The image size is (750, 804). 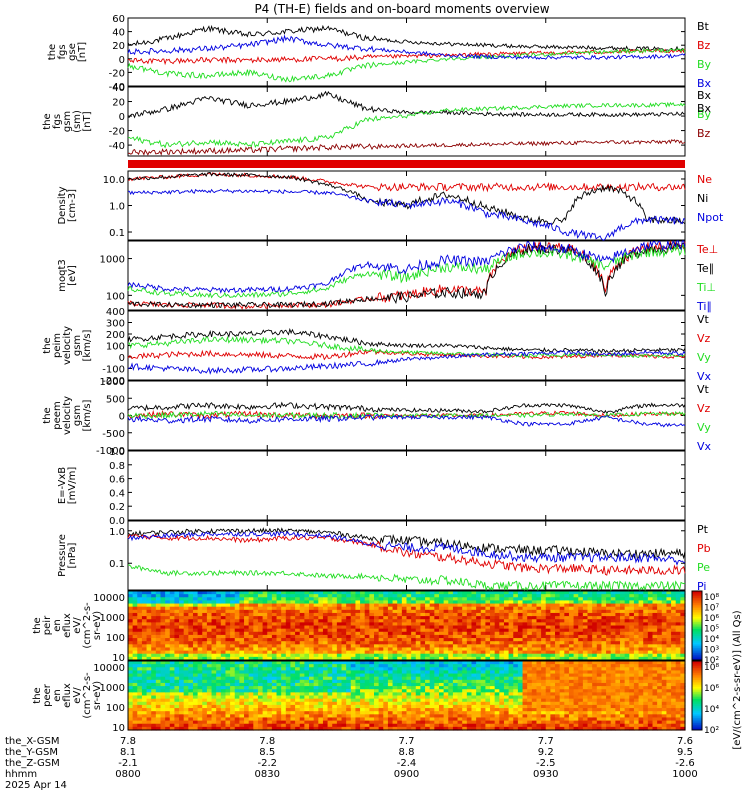 I want to click on panel-1-ytick-label: 40, so click(x=118, y=88).